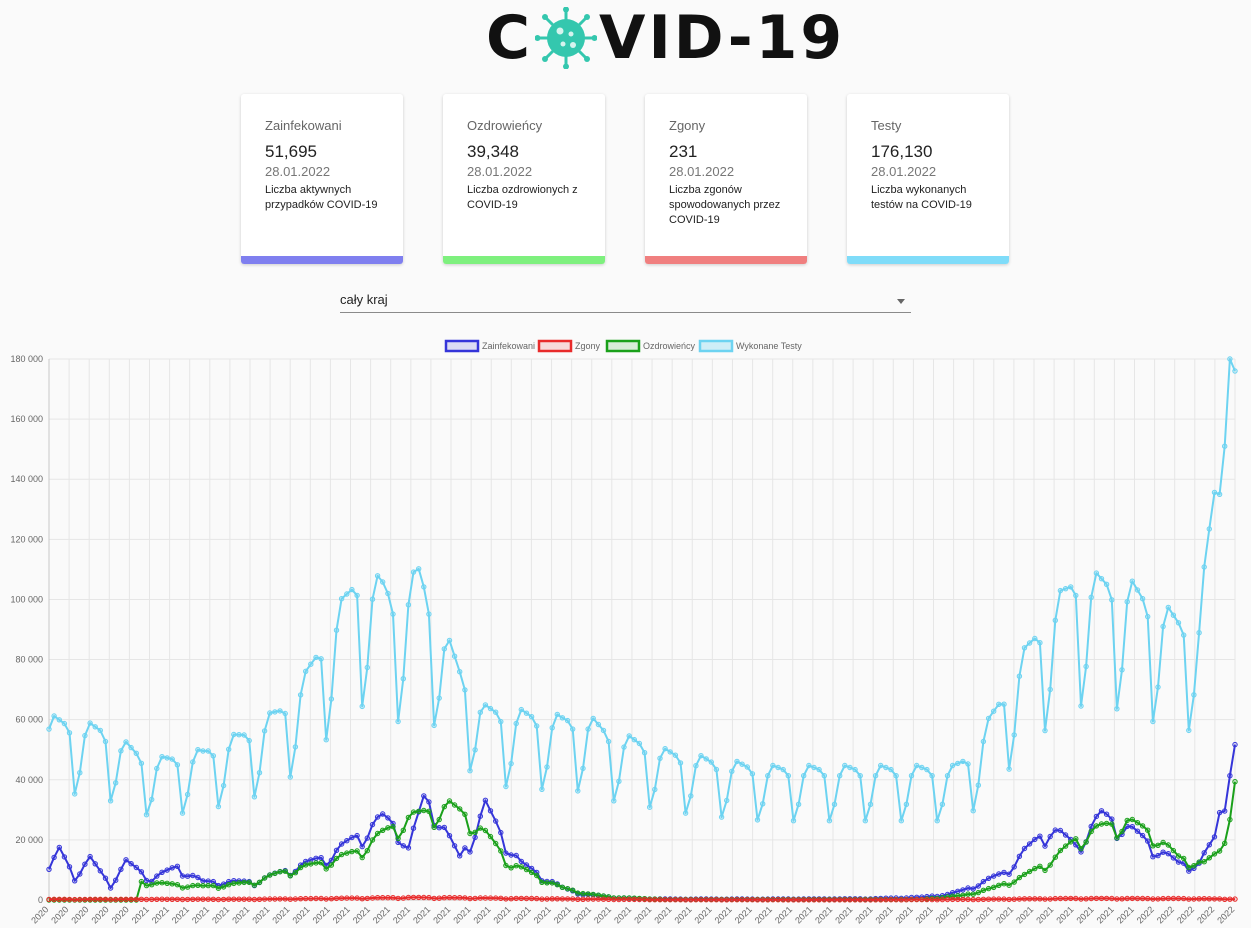 Image resolution: width=1251 pixels, height=928 pixels. Describe the element at coordinates (40, 900) in the screenshot. I see `y-tick-label: 0` at that location.